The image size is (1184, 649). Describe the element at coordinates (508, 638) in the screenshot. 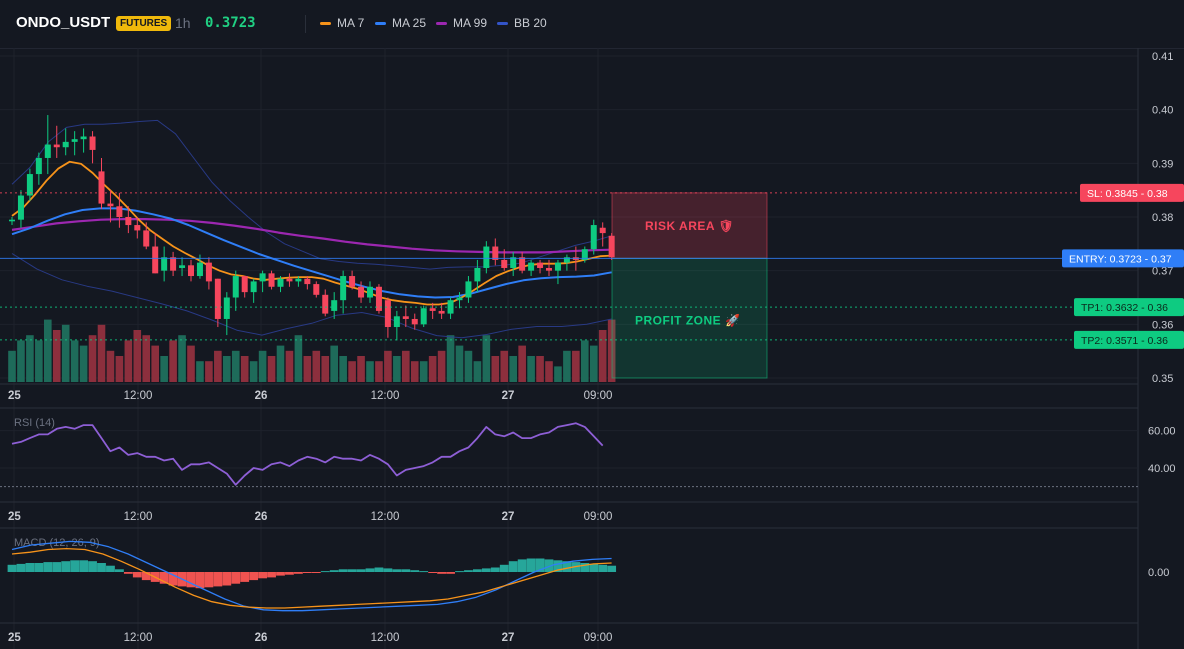

I see `macd-time-label: 27` at that location.